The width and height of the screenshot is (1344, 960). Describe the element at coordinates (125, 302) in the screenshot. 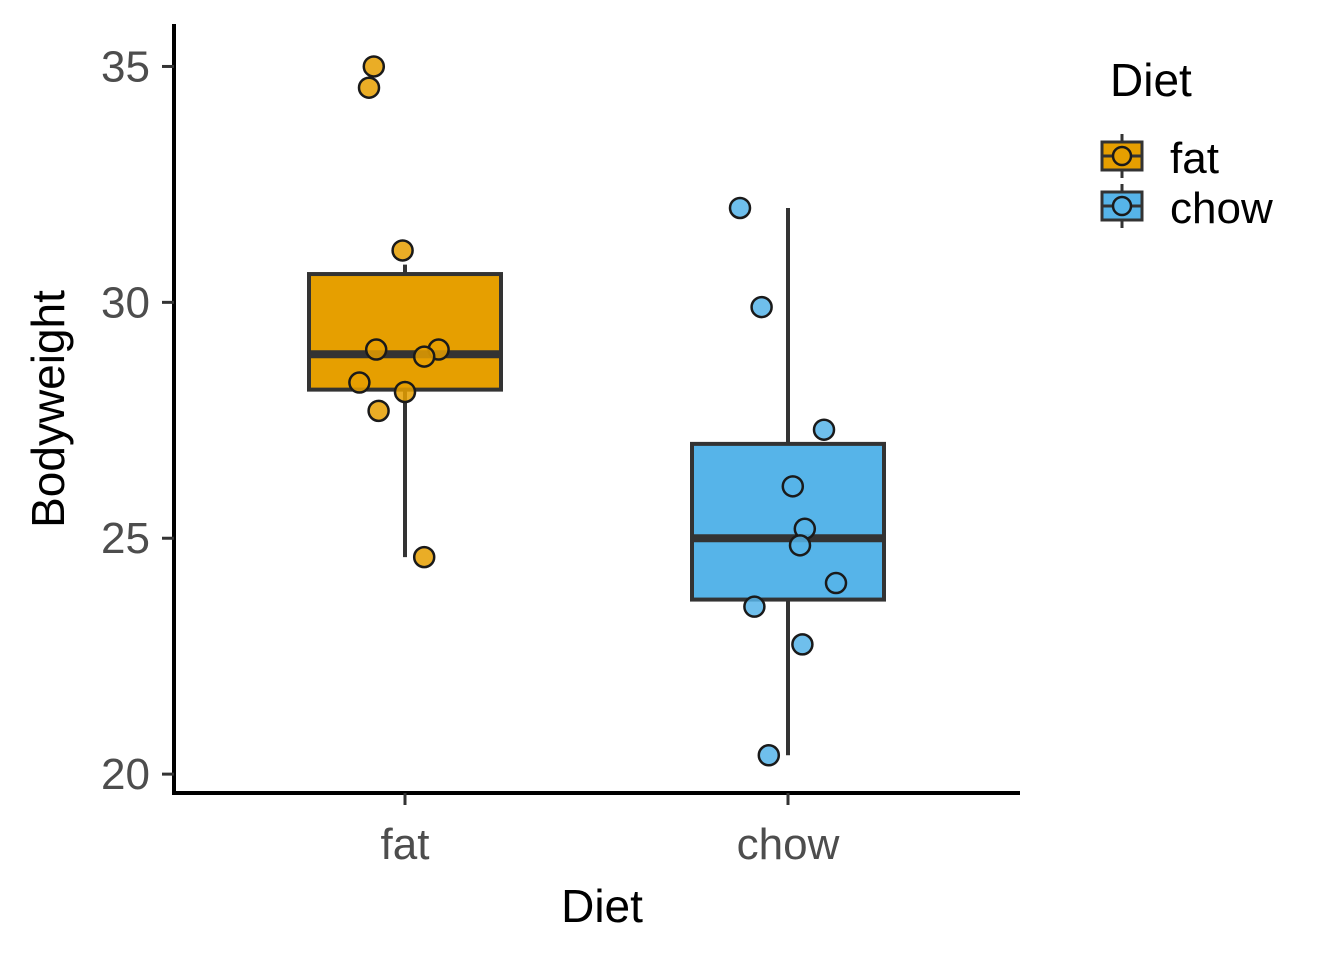

I see `y-tick-label-30: 30` at that location.